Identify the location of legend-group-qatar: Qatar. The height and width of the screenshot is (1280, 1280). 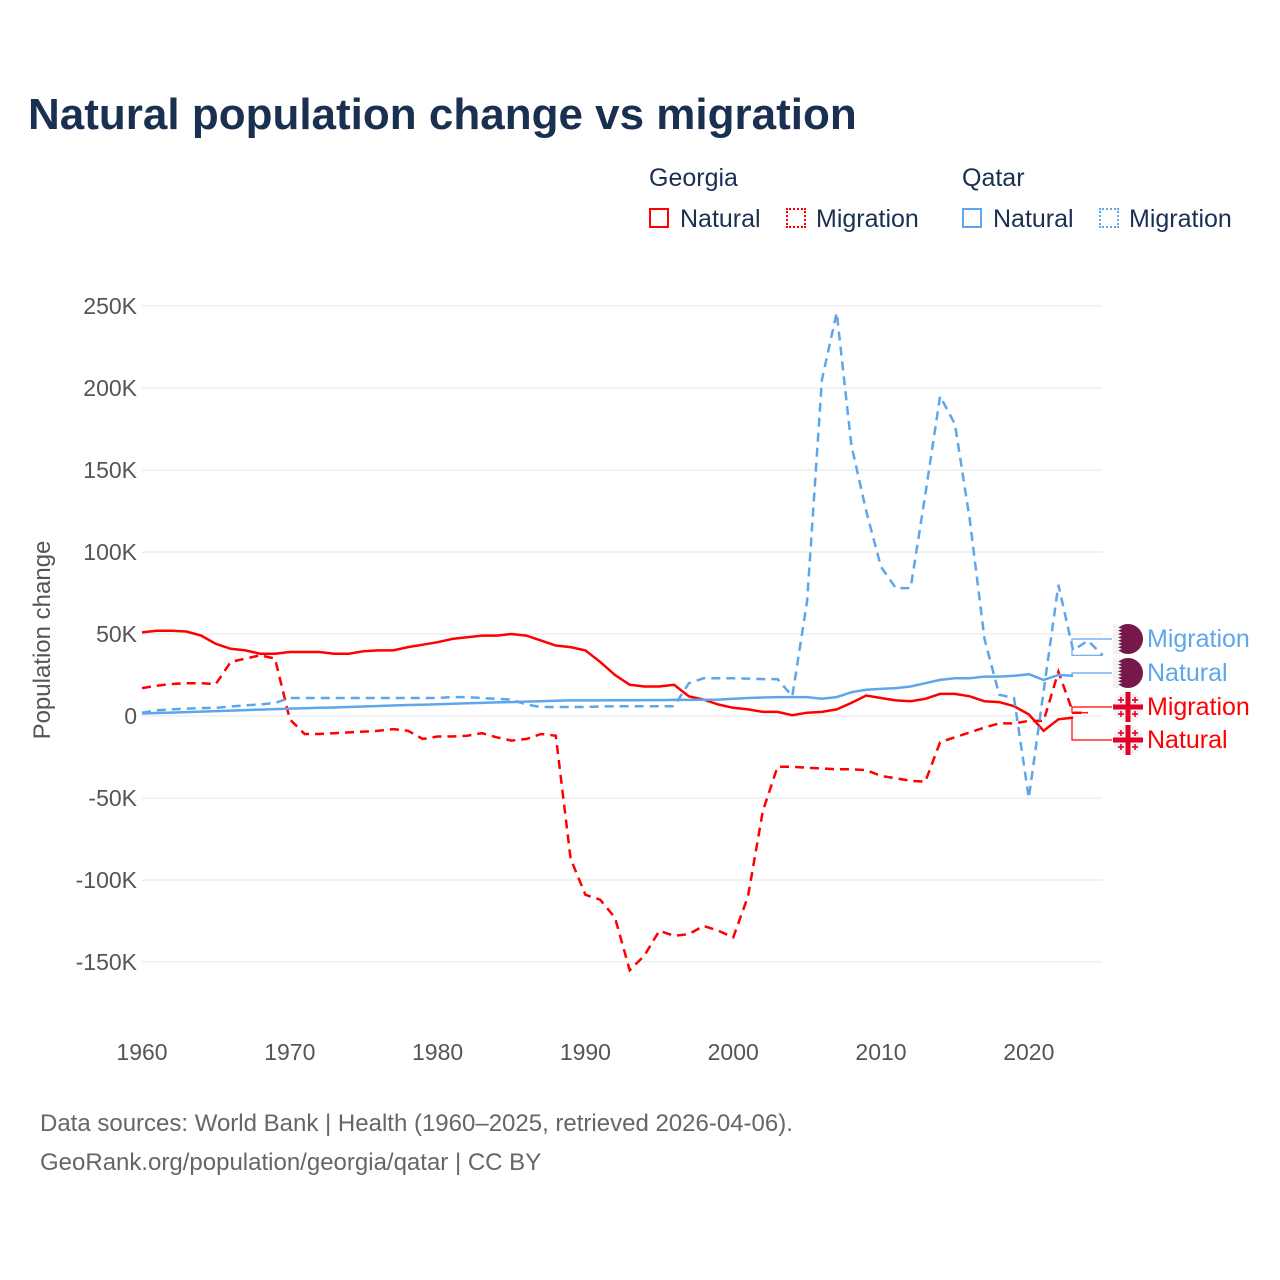
(993, 178).